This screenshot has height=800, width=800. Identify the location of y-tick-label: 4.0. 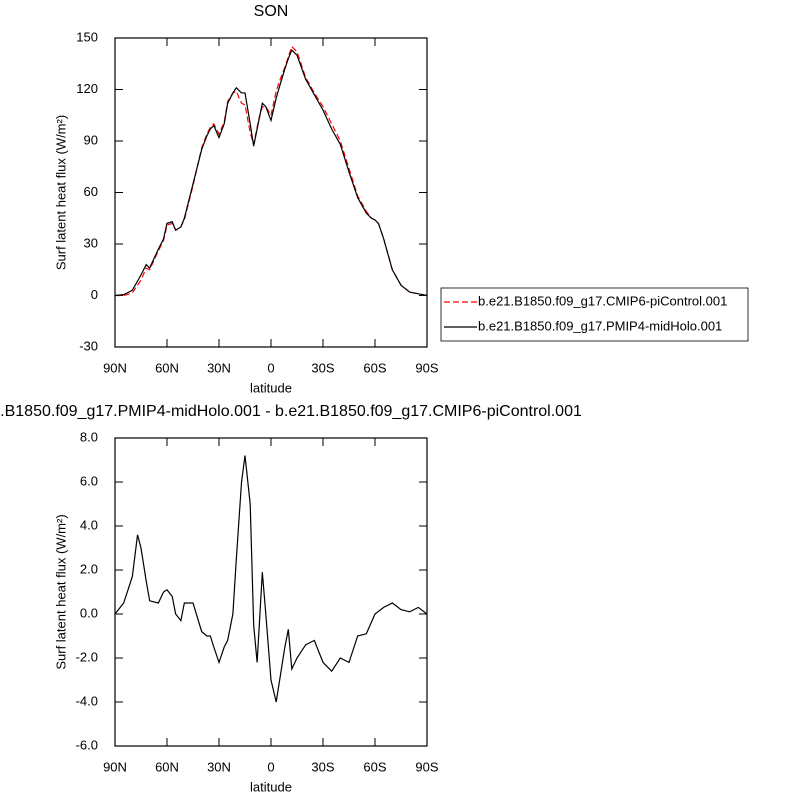
(89, 524).